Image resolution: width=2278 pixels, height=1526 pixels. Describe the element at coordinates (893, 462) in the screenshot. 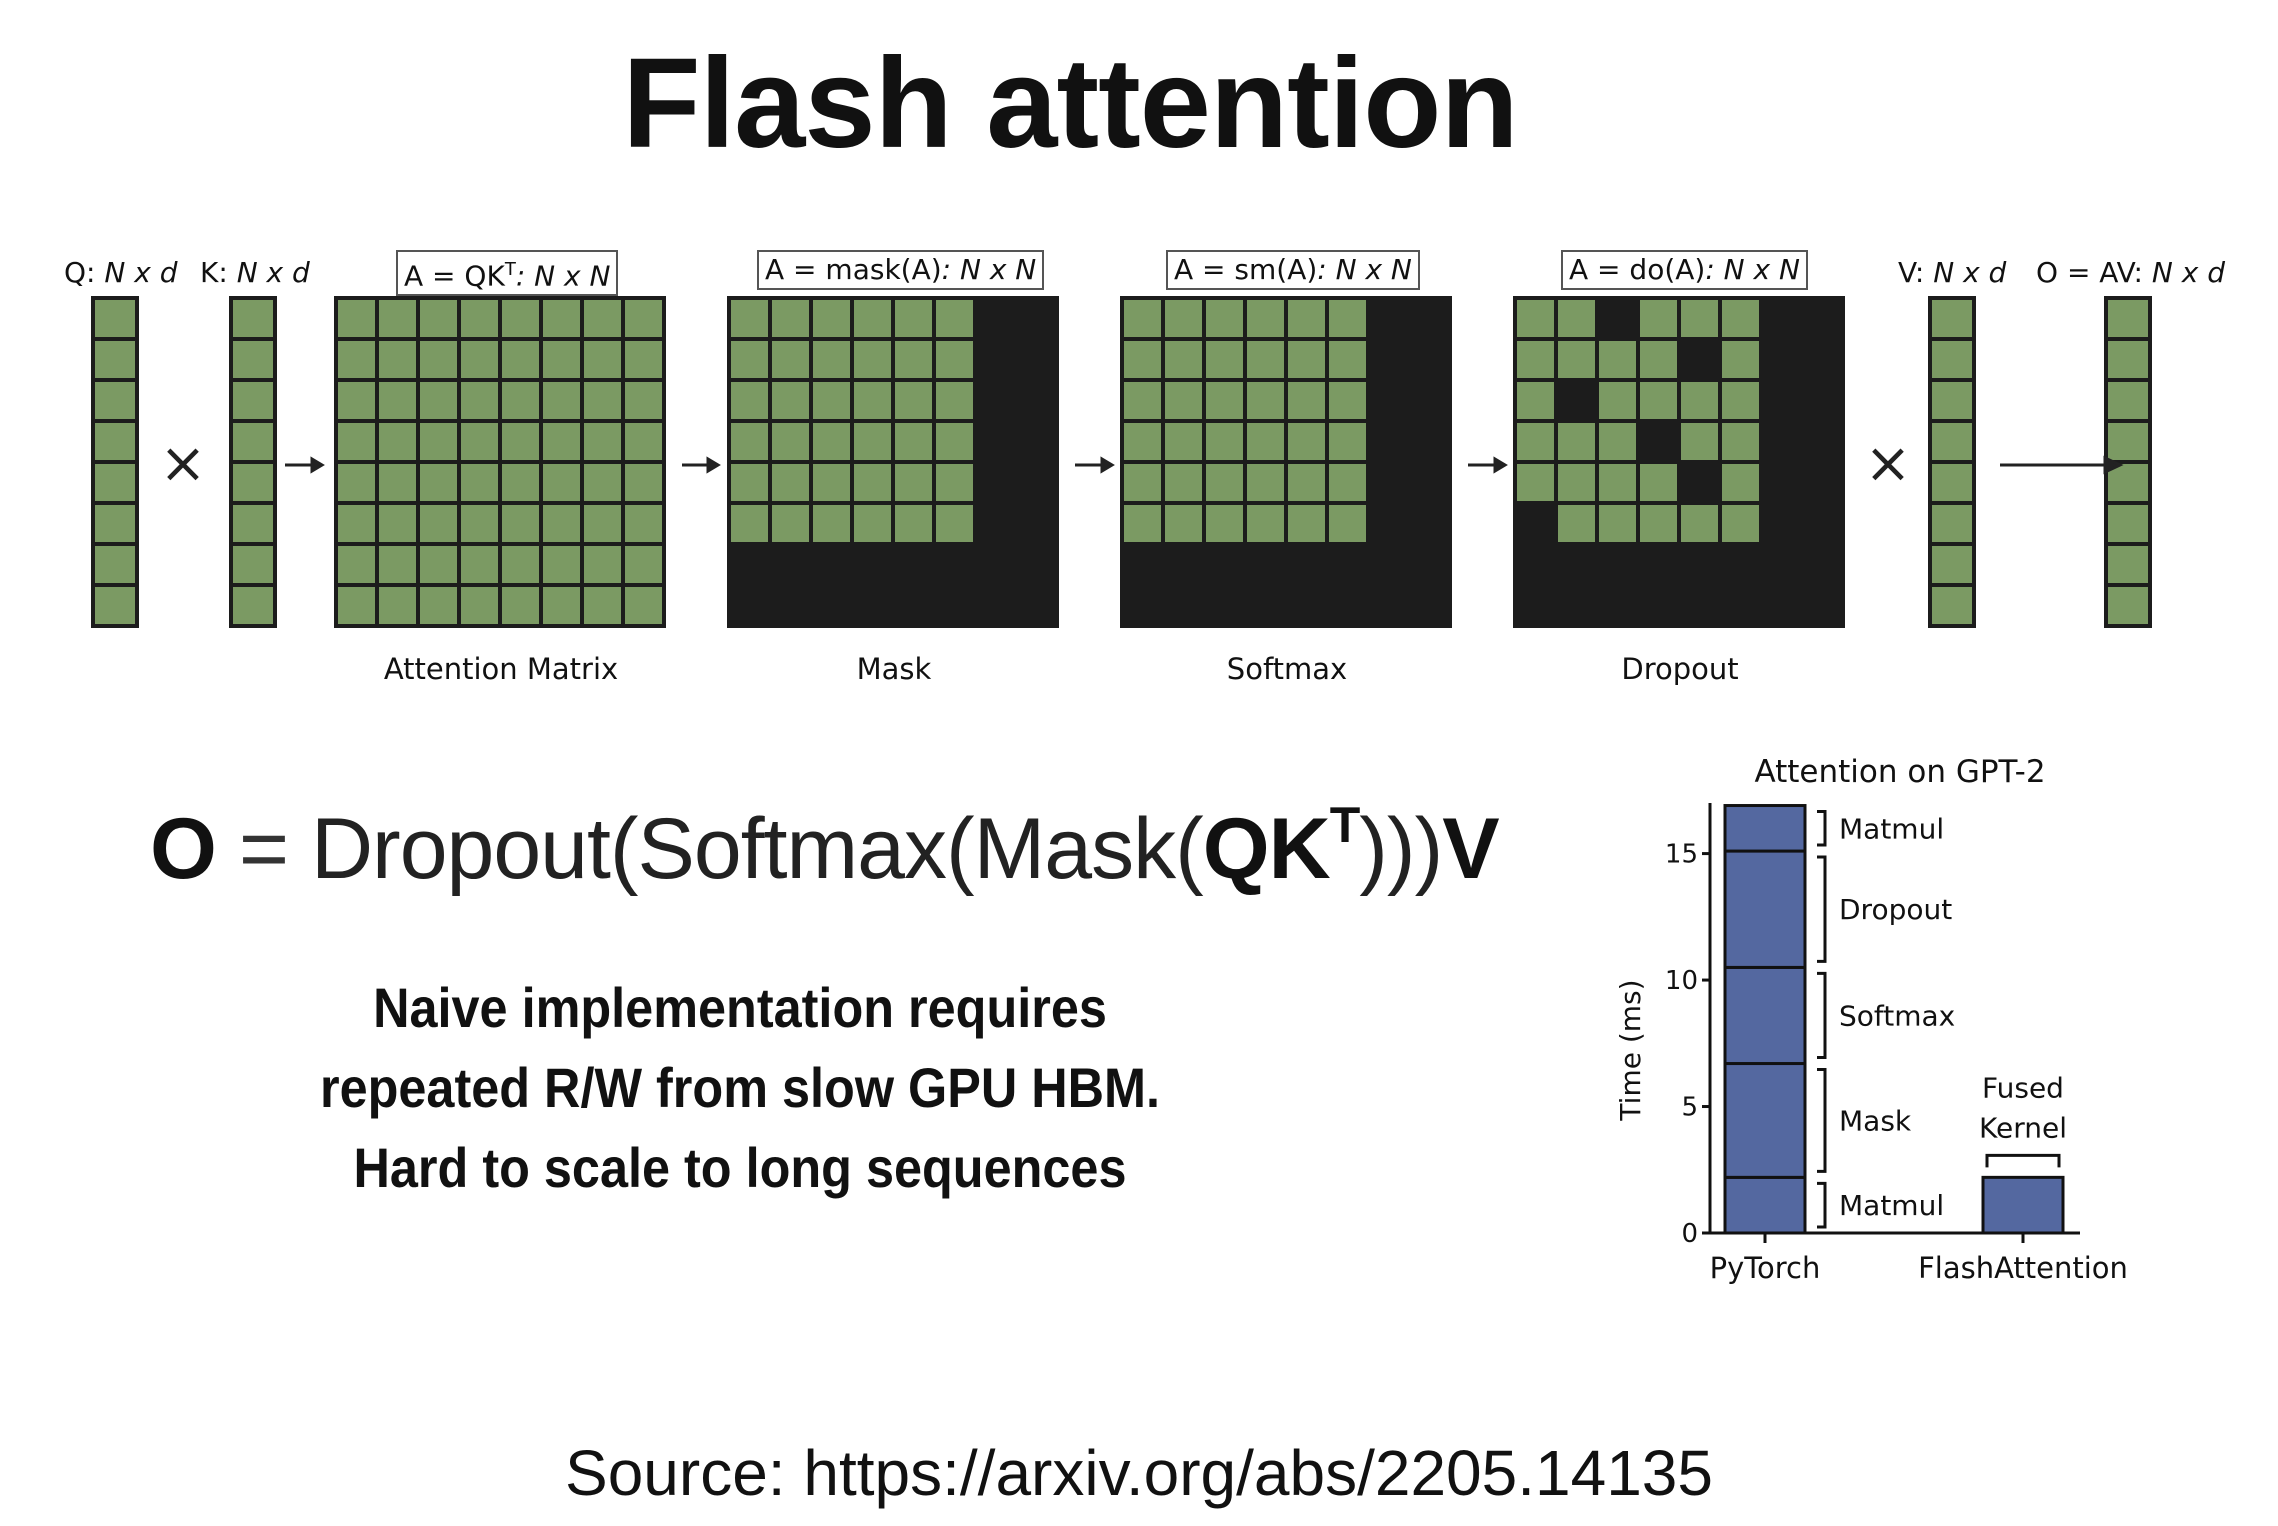

I see `mask-matrix-grid` at that location.